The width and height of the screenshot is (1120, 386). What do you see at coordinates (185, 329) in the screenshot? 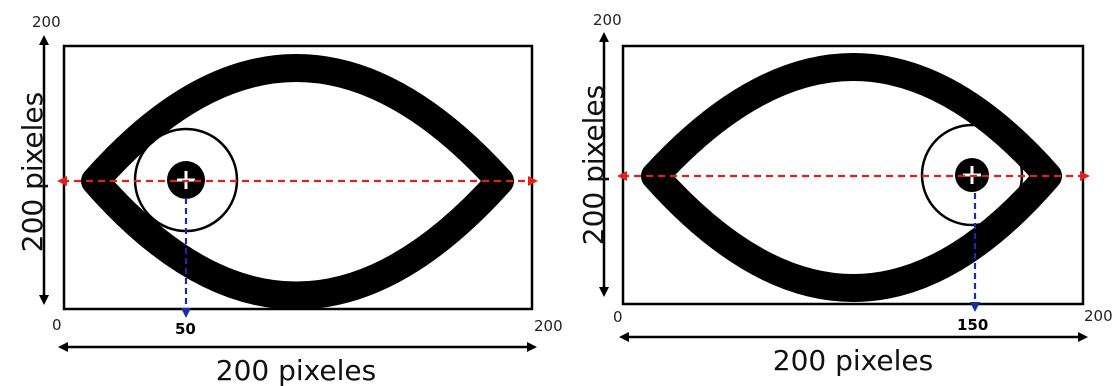
I see `pupil-position-label: 50` at bounding box center [185, 329].